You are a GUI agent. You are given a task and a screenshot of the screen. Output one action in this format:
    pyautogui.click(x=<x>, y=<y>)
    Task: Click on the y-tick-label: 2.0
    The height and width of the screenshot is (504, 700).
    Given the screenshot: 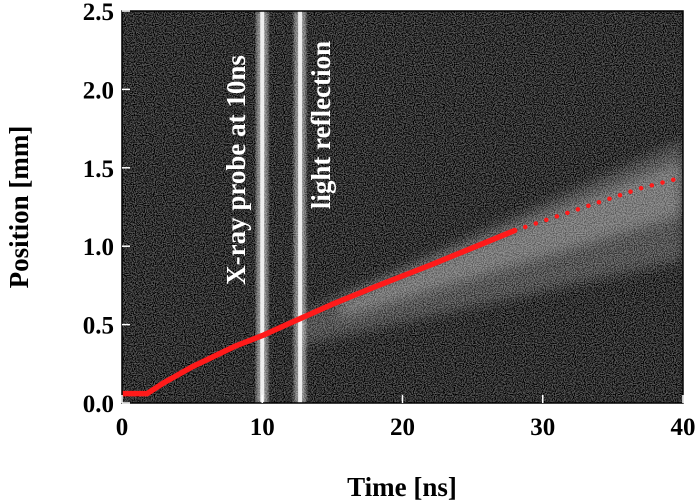 What is the action you would take?
    pyautogui.click(x=98, y=90)
    